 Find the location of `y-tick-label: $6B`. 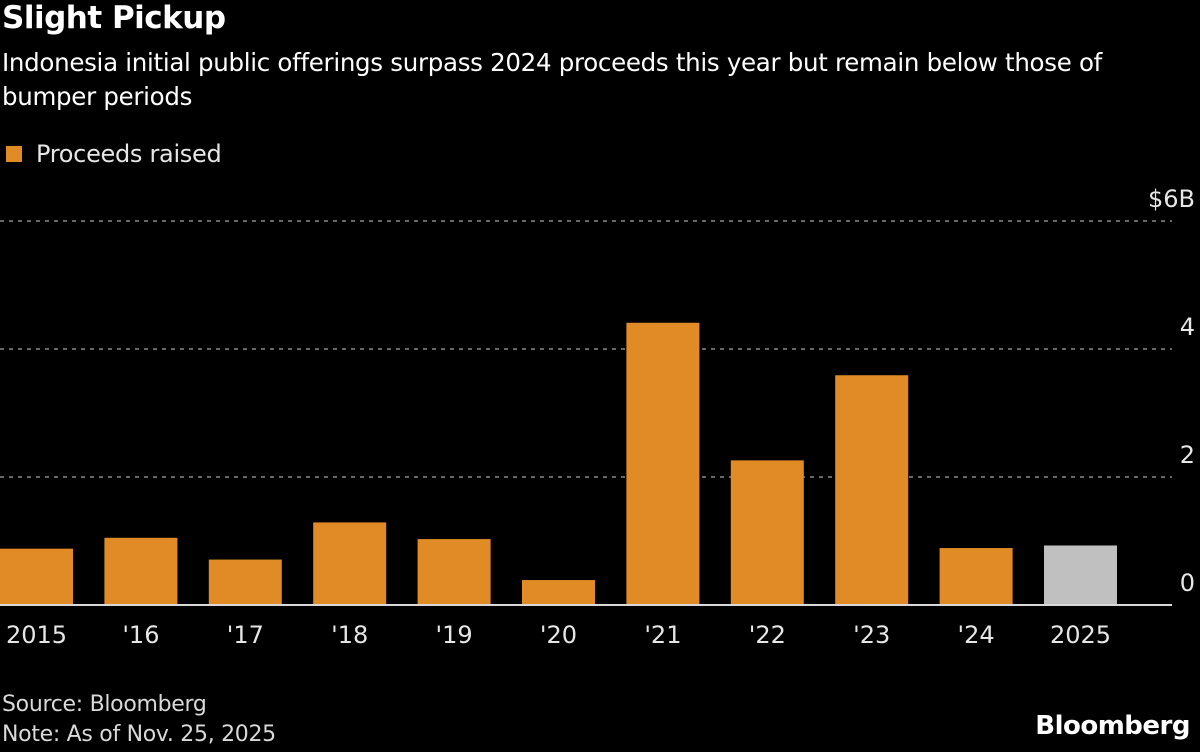

y-tick-label: $6B is located at coordinates (1171, 199).